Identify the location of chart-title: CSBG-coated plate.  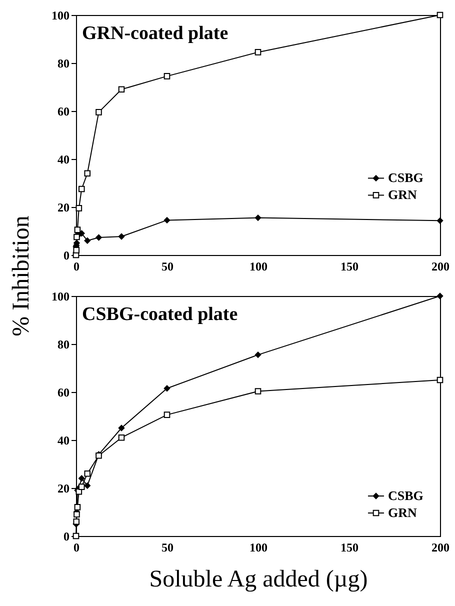
(160, 314).